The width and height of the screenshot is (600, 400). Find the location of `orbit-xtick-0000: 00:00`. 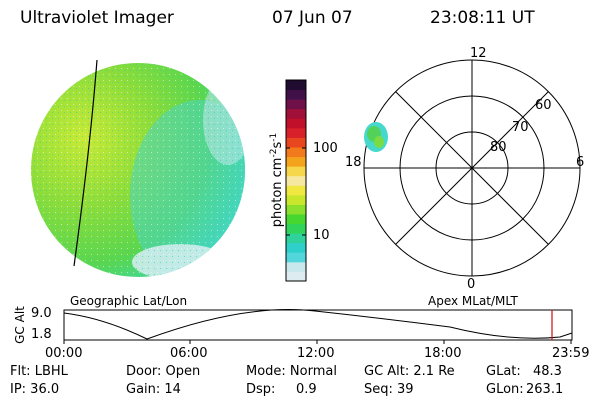

orbit-xtick-0000: 00:00 is located at coordinates (64, 353).